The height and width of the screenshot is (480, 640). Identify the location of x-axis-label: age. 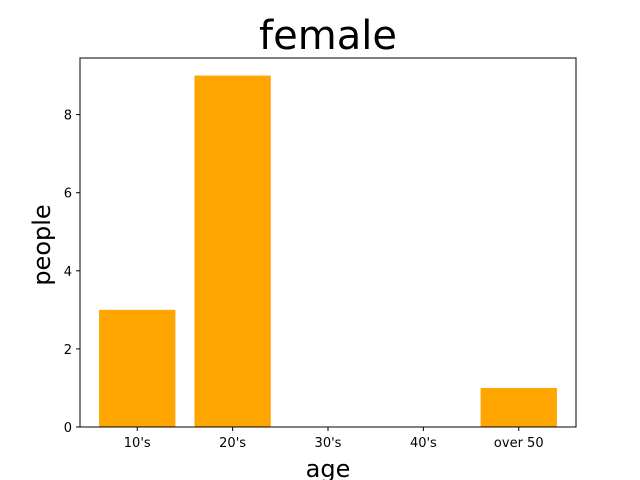
(328, 467).